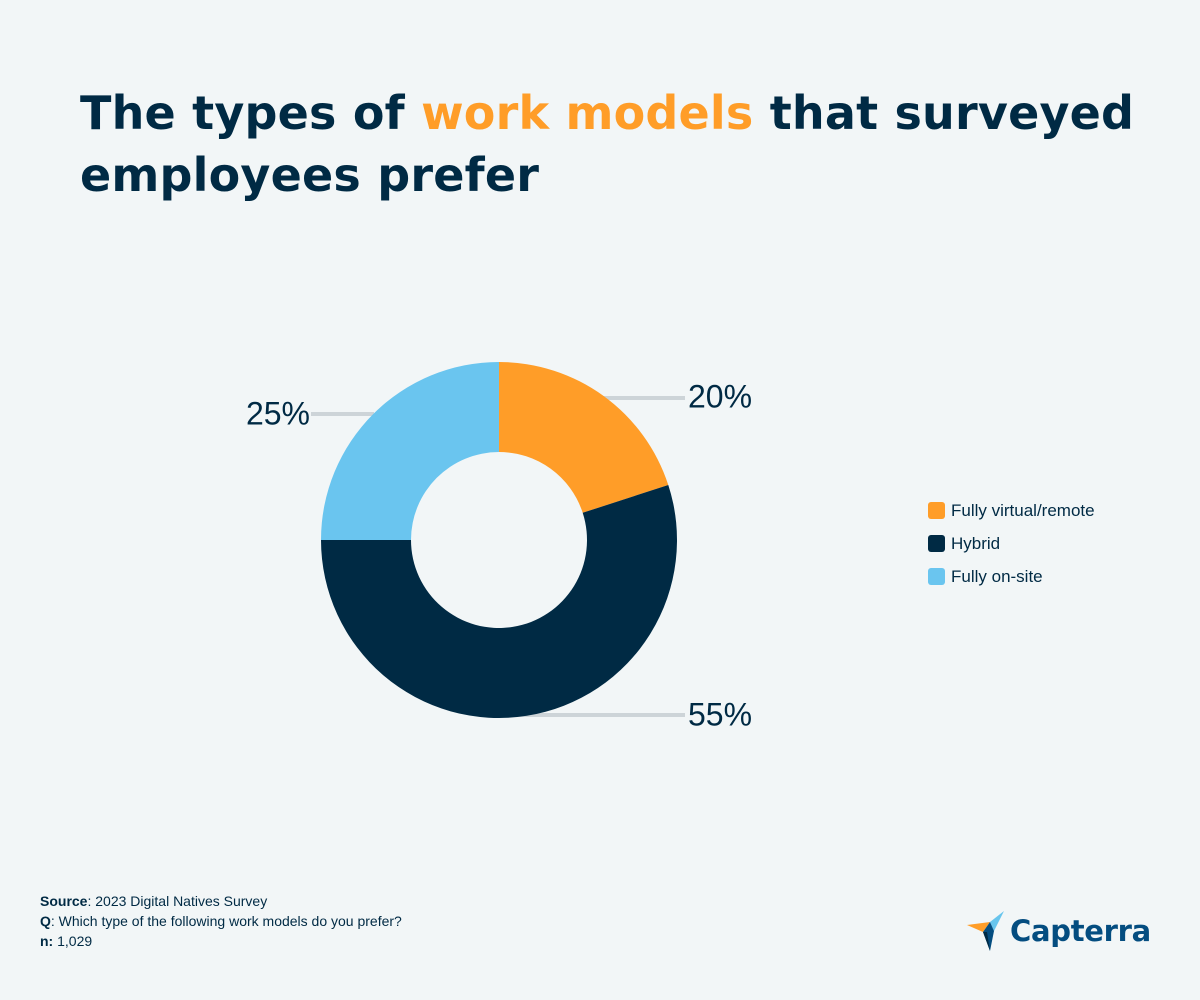 The width and height of the screenshot is (1200, 1000). I want to click on capterra-logo-icon, so click(985, 931).